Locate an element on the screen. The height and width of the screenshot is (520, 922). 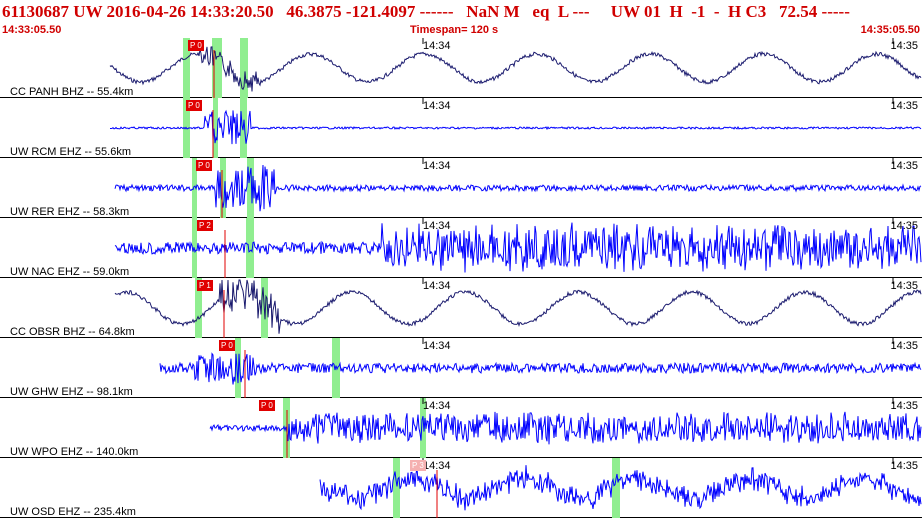
station-label: UW GHW EHZ -- 98.1km is located at coordinates (71, 392).